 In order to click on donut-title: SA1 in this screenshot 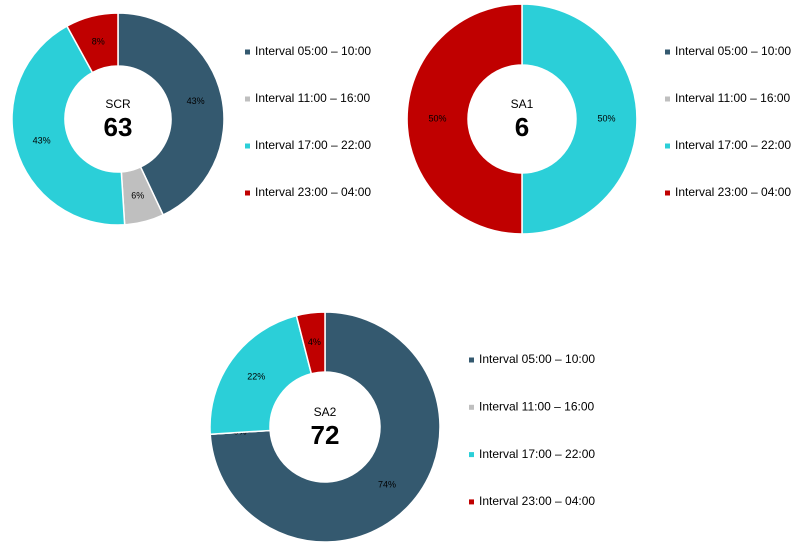, I will do `click(522, 104)`.